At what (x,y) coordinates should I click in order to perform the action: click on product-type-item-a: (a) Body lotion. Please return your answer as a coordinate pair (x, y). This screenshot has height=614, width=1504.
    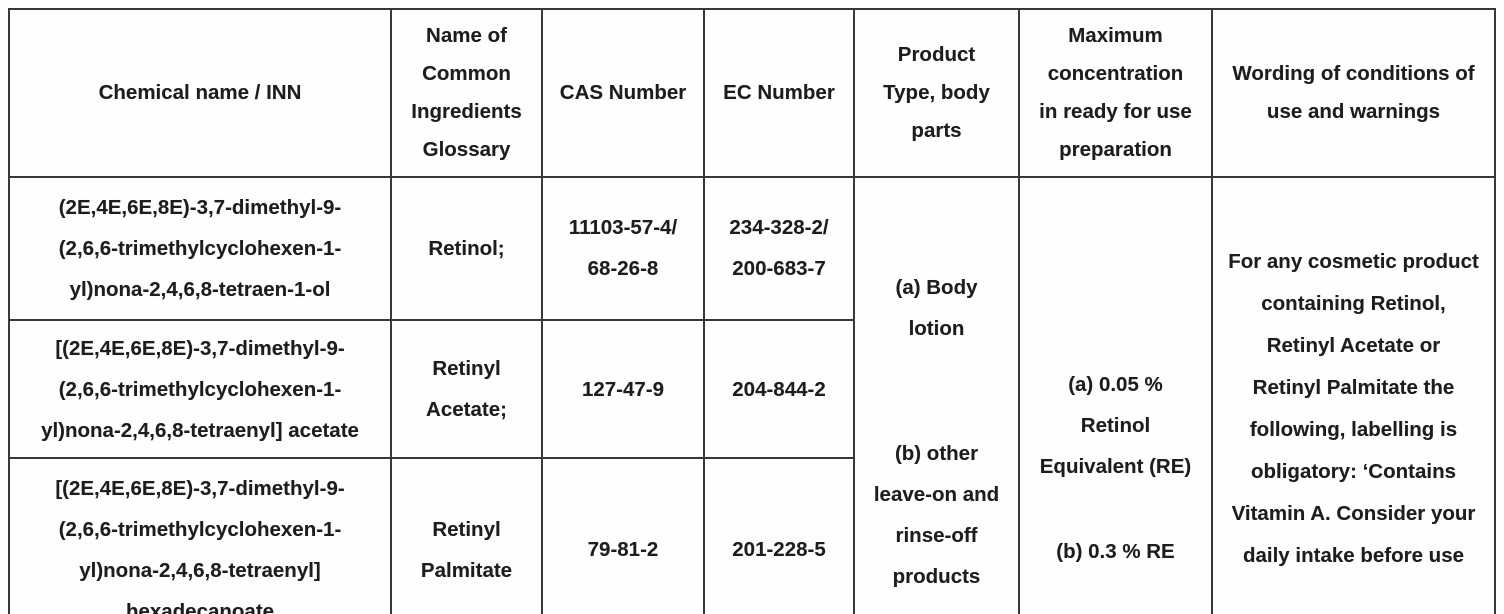
    Looking at the image, I should click on (936, 308).